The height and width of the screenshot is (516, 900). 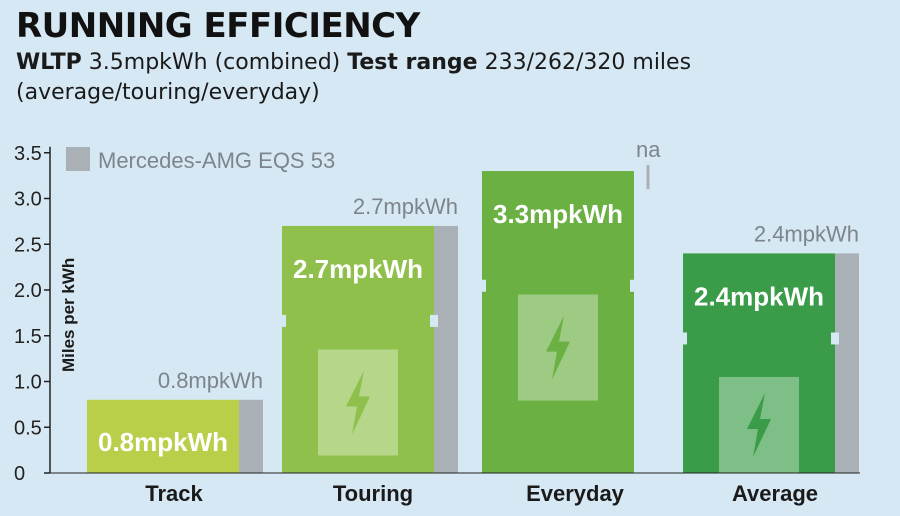 I want to click on efficiency-bar-everyday, so click(x=558, y=322).